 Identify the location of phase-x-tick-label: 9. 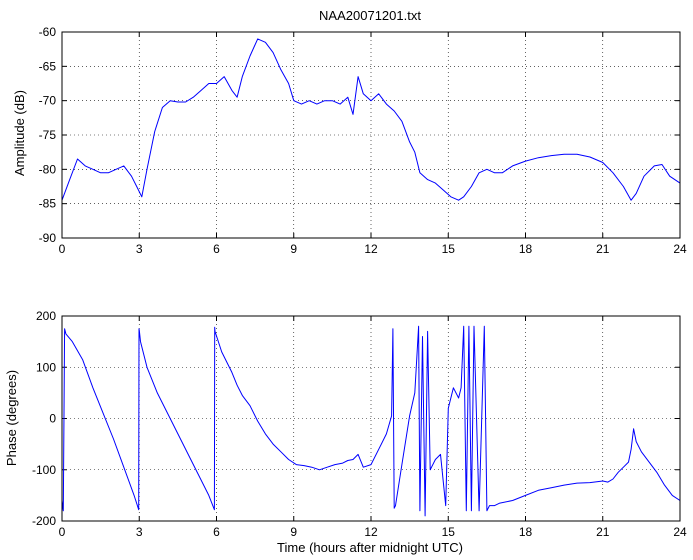
(293, 532).